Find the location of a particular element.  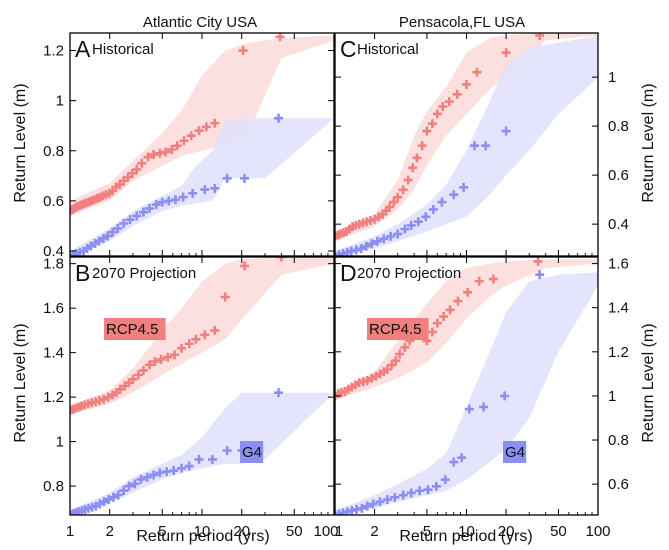

panel-letter-B: B is located at coordinates (82, 273).